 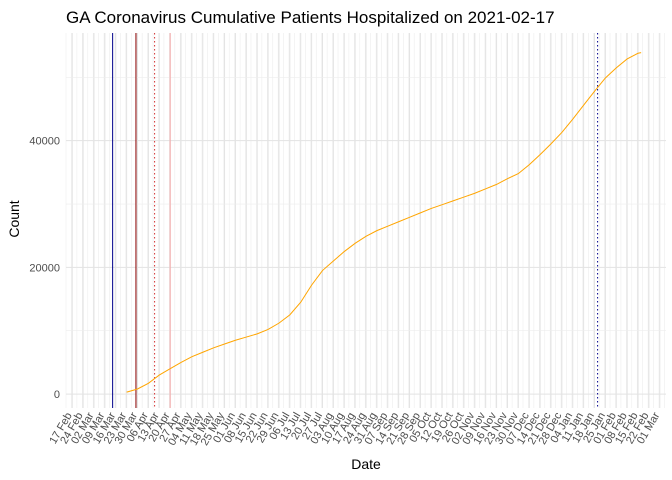 What do you see at coordinates (57, 395) in the screenshot?
I see `y-tick-label: 0` at bounding box center [57, 395].